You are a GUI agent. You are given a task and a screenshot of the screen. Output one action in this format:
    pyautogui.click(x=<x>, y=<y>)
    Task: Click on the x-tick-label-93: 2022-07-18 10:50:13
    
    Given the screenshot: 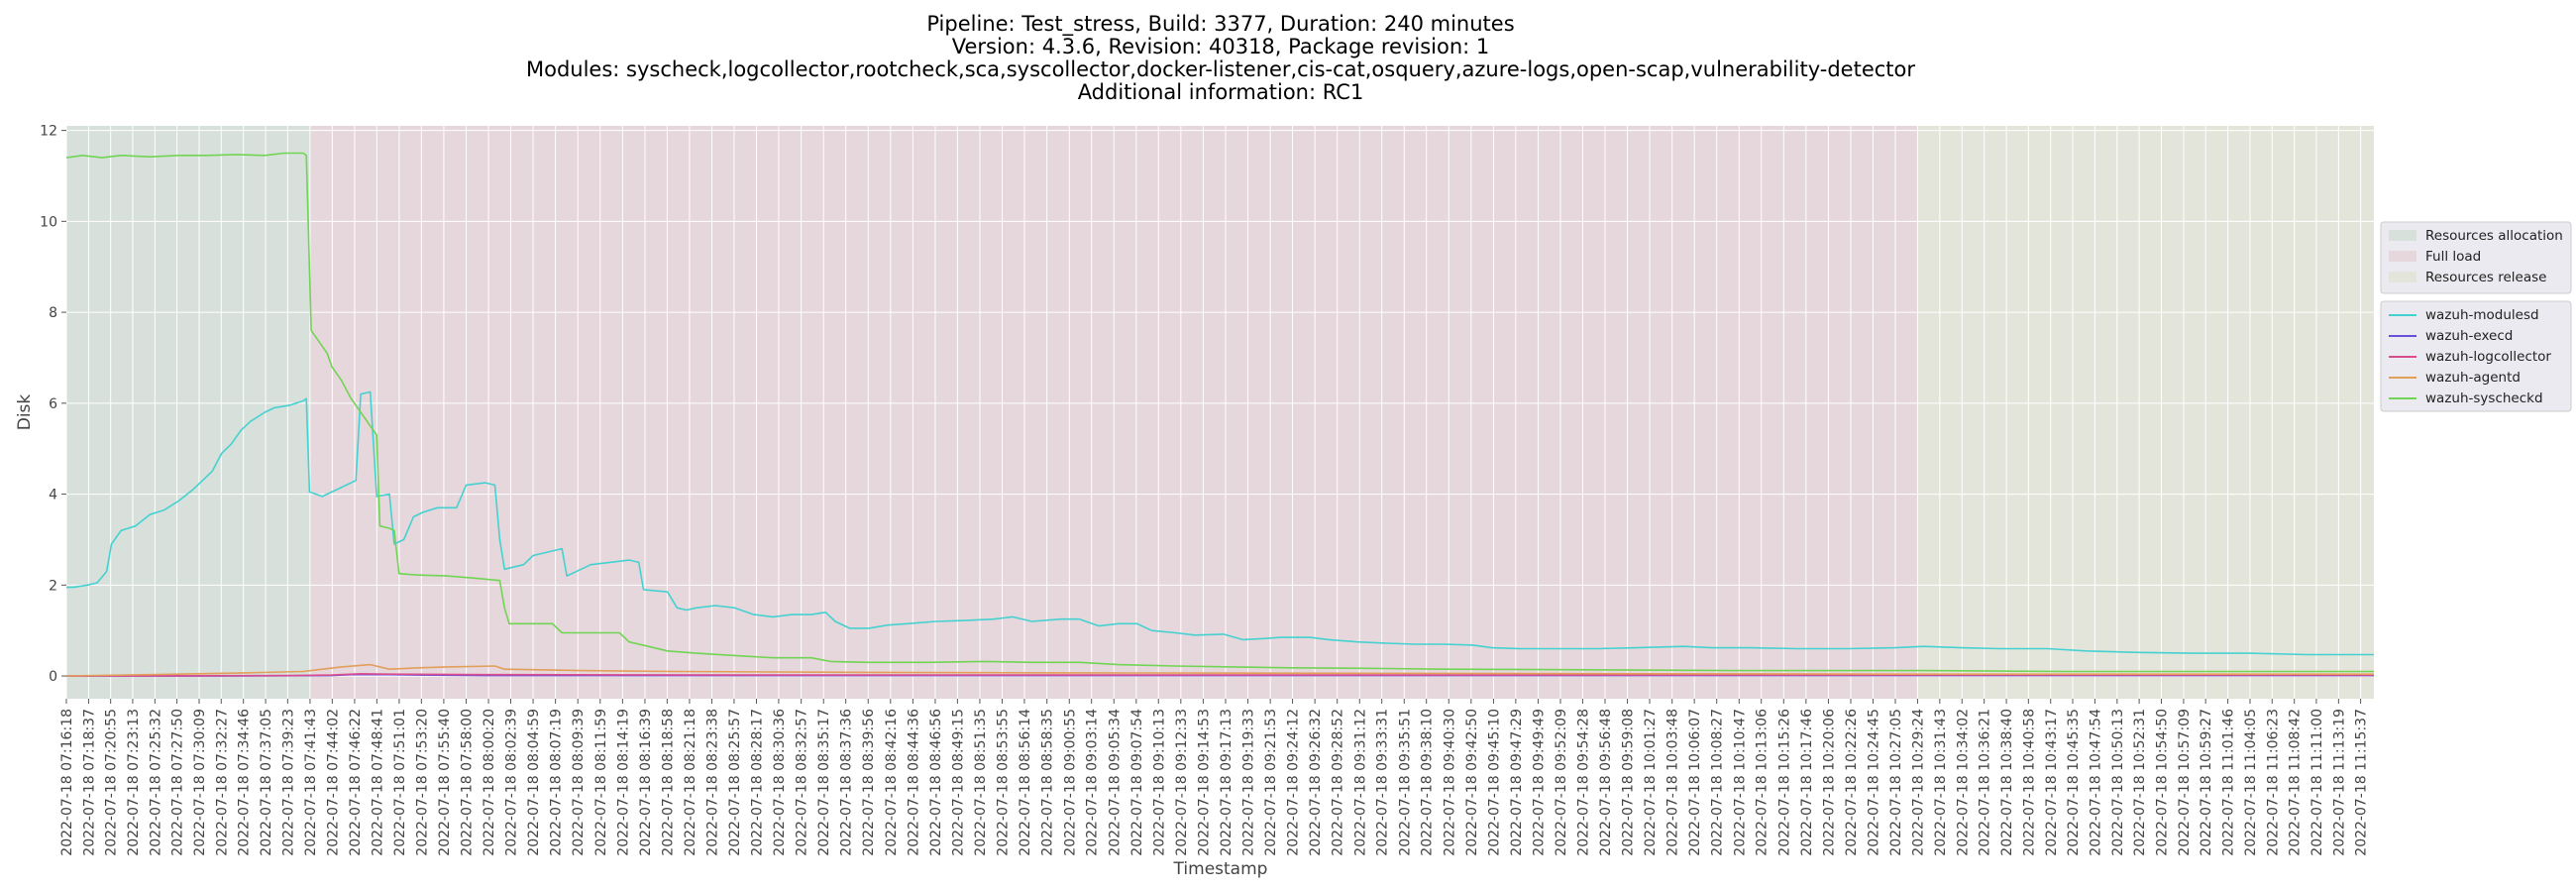 What is the action you would take?
    pyautogui.click(x=2118, y=782)
    